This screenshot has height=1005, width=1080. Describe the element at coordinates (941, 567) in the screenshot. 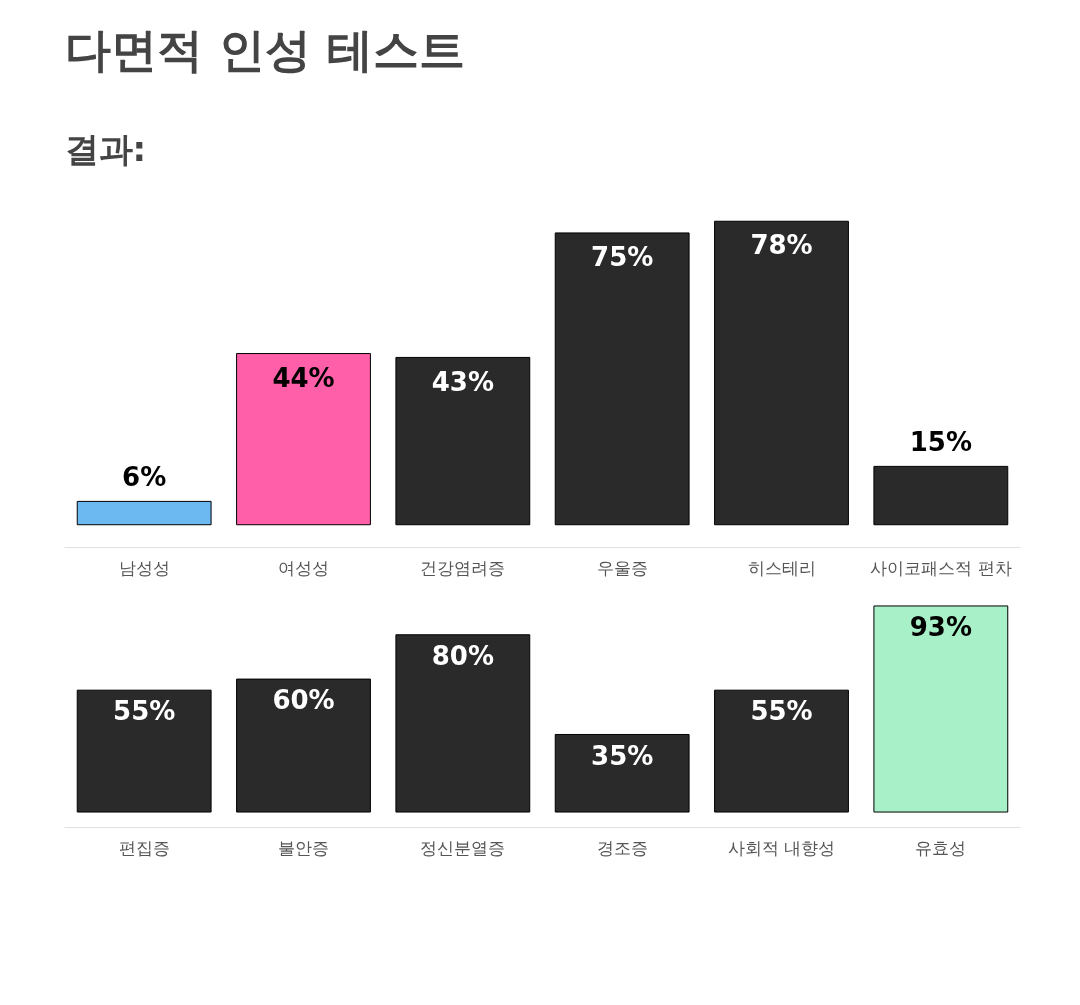

I see `x-tick-label: 사이코패스적 편차` at that location.